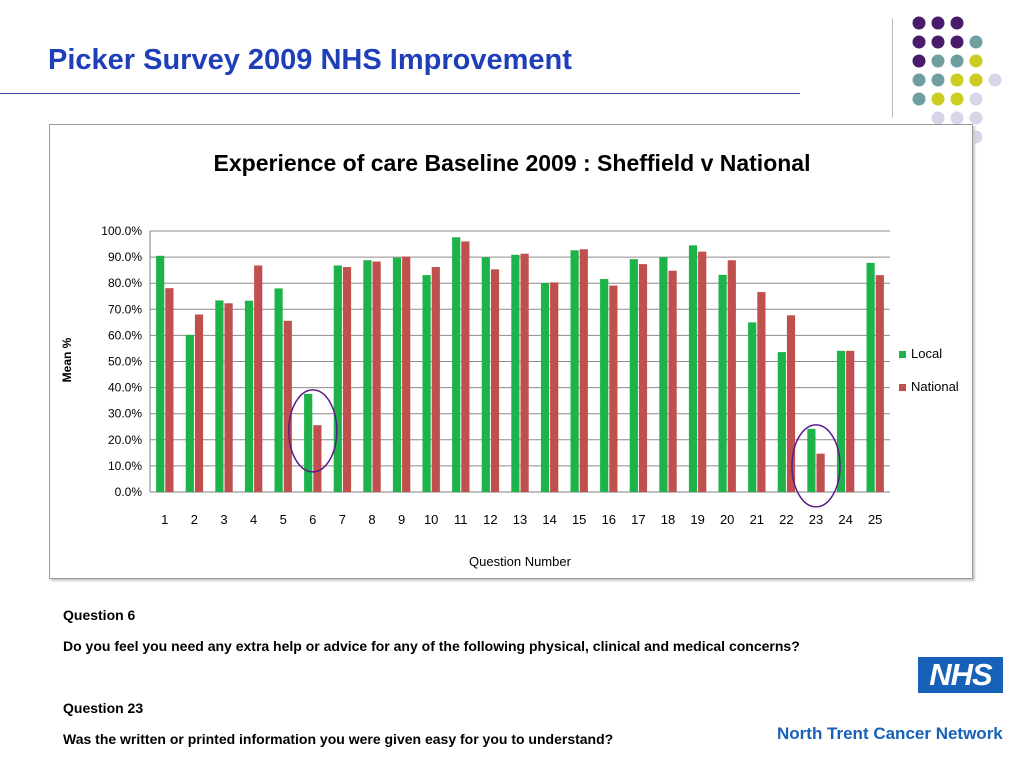 This screenshot has width=1024, height=768. Describe the element at coordinates (663, 374) in the screenshot. I see `bar-local-q18` at that location.